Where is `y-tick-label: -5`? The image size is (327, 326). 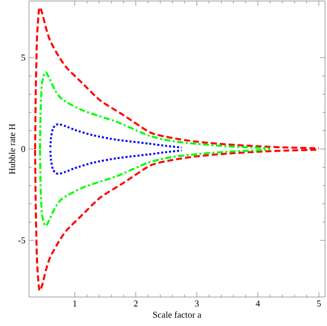
y-tick-label: -5 is located at coordinates (22, 240).